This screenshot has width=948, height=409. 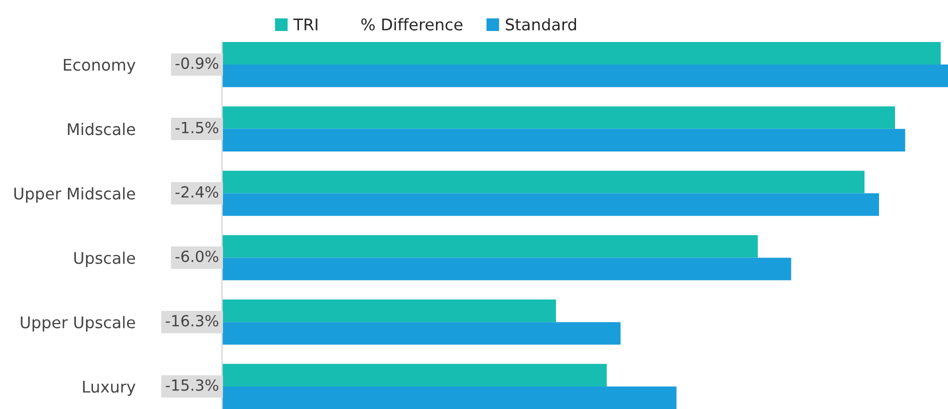 What do you see at coordinates (197, 256) in the screenshot?
I see `text: -6.0%` at bounding box center [197, 256].